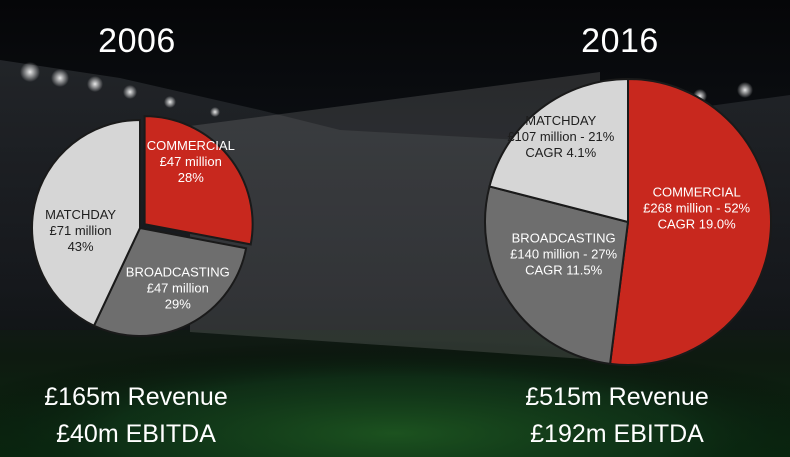  What do you see at coordinates (137, 41) in the screenshot?
I see `chart-title-2006: 2006` at bounding box center [137, 41].